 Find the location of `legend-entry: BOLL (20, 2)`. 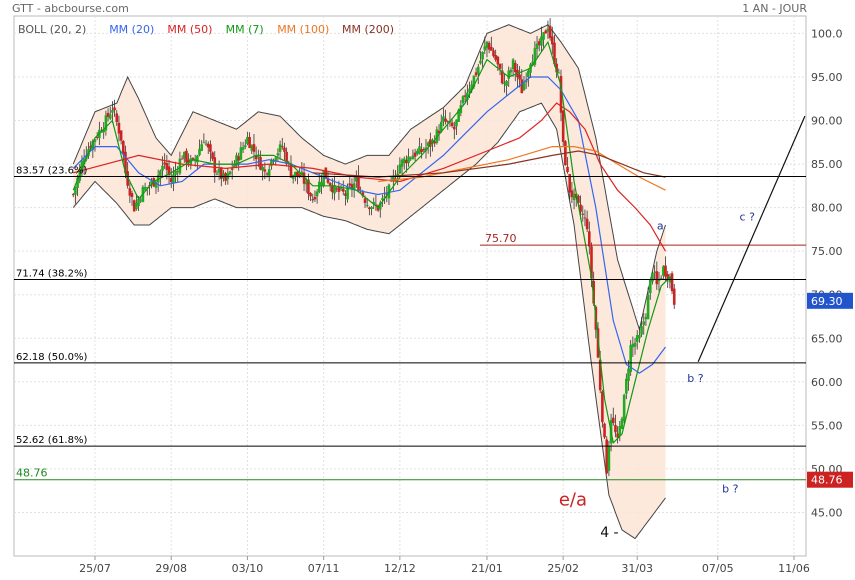

legend-entry: BOLL (20, 2) is located at coordinates (52, 29).